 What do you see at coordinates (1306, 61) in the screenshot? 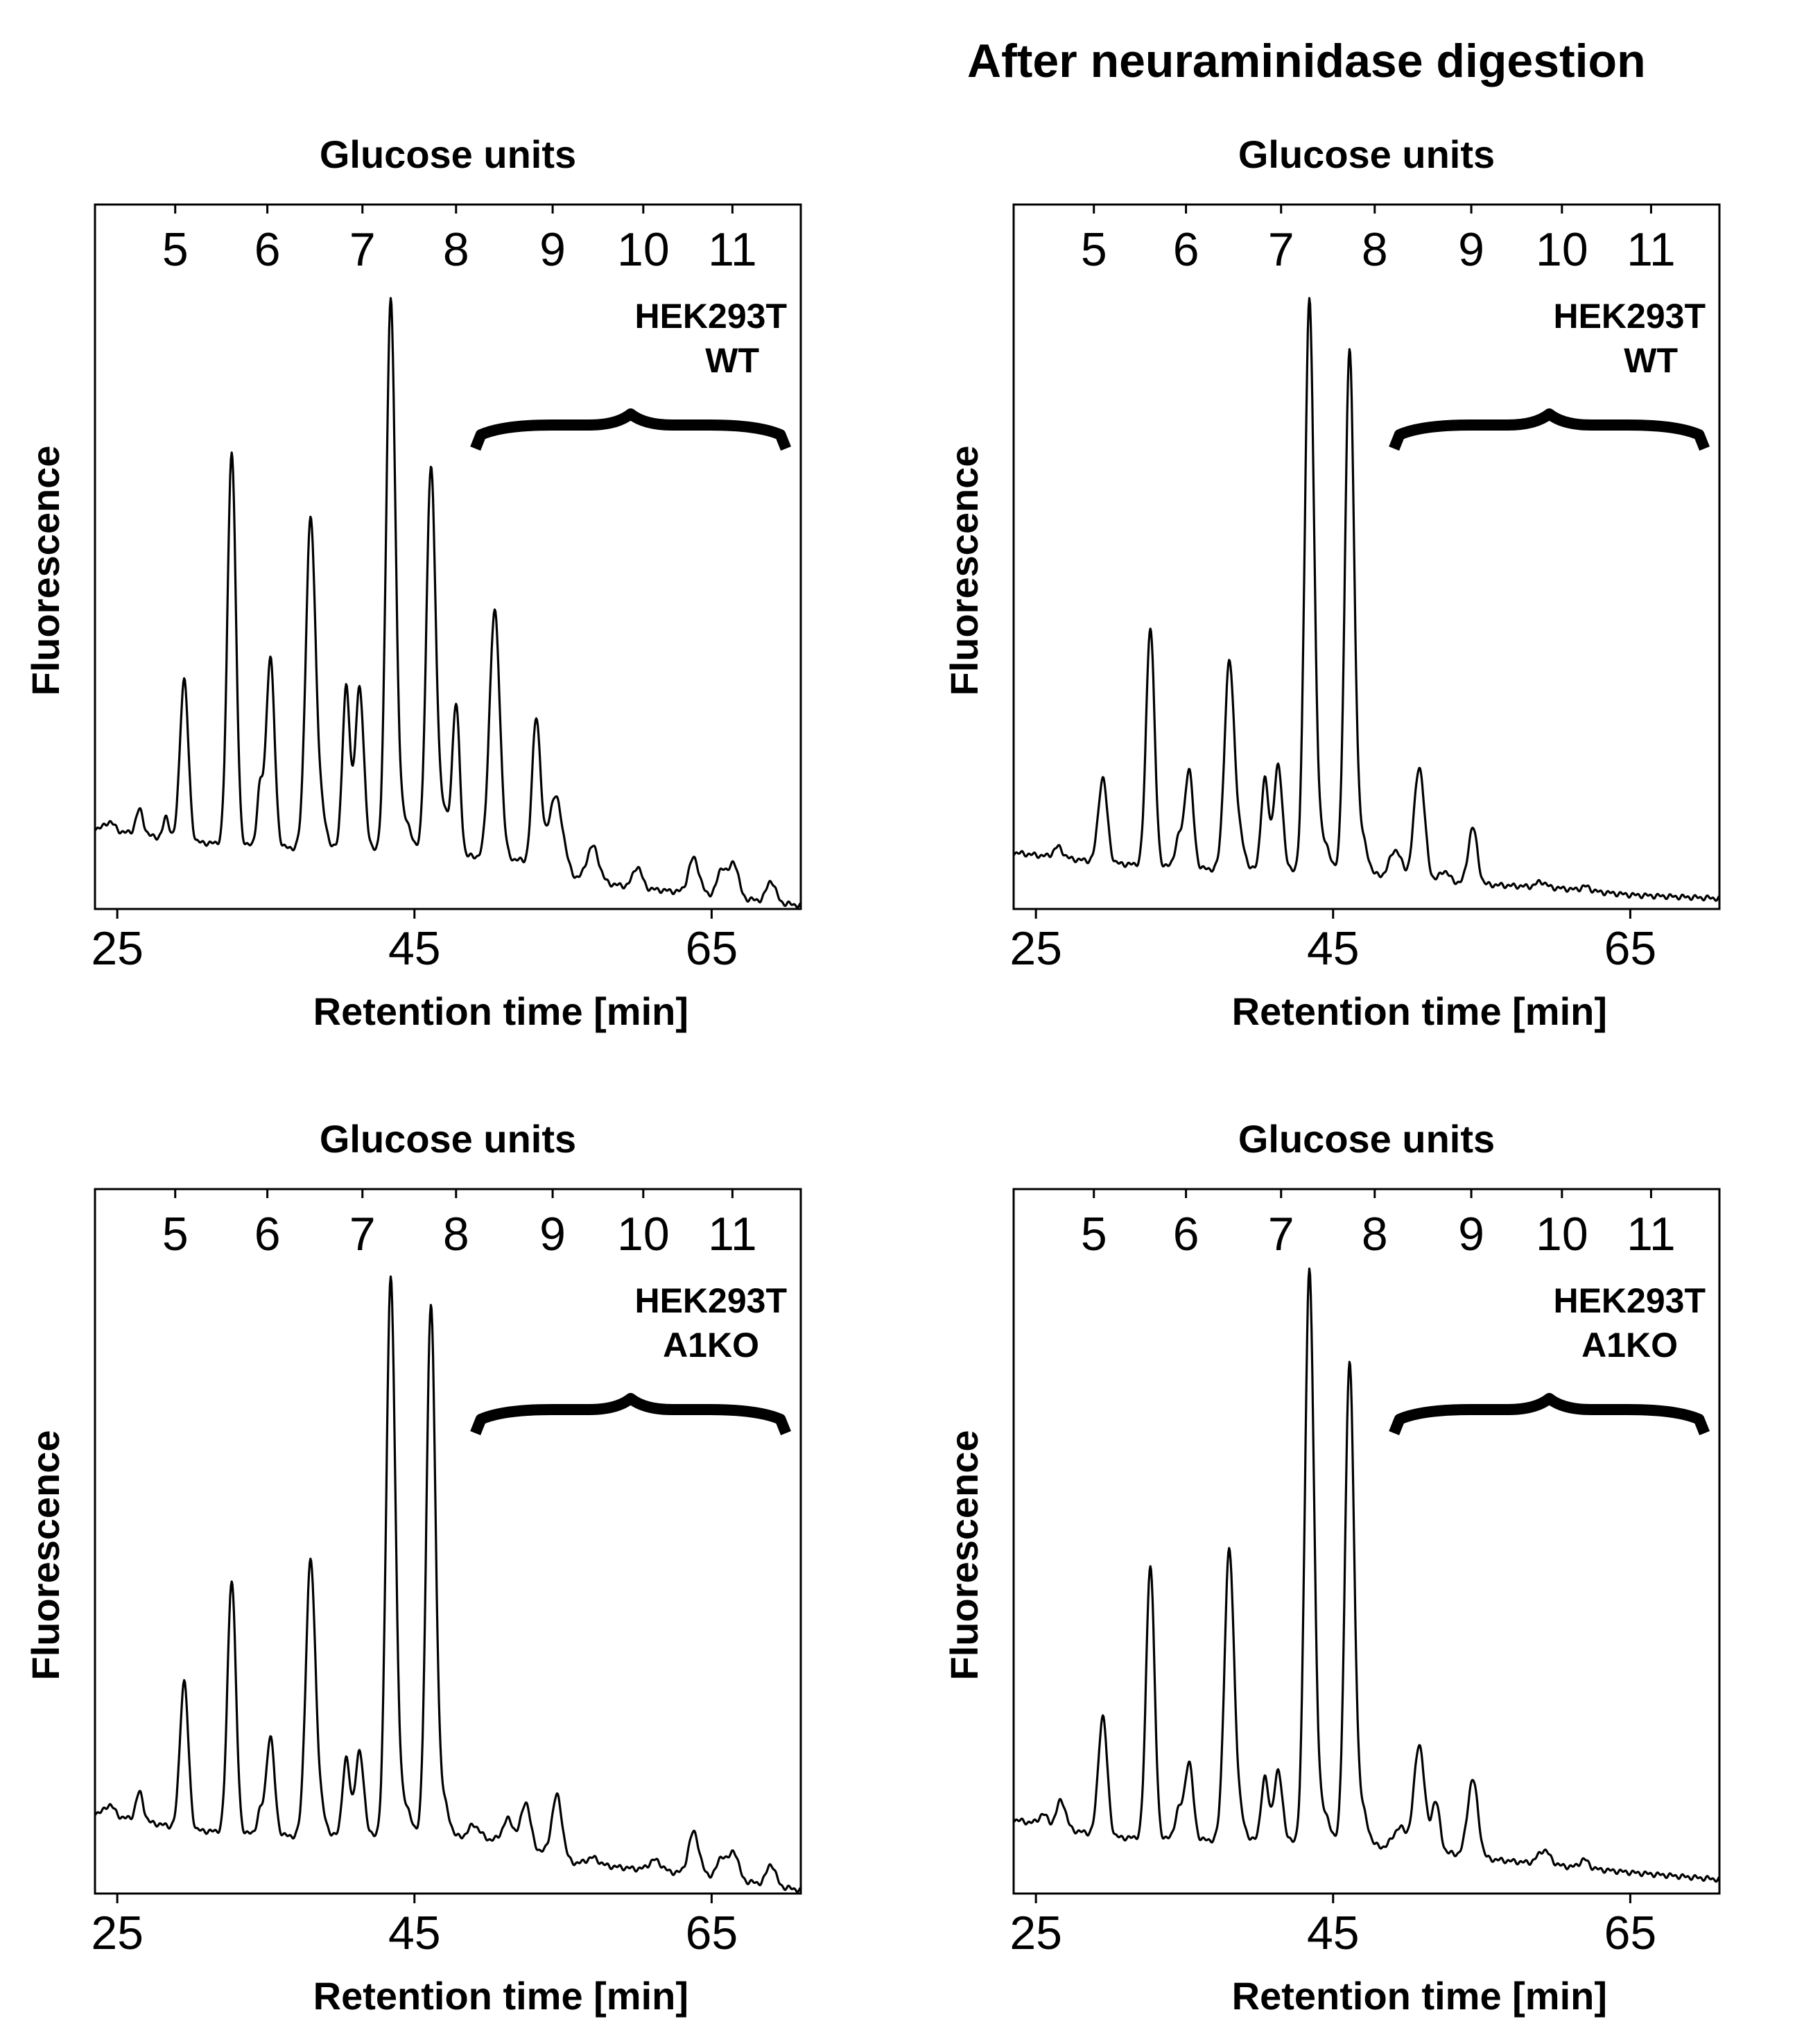
I see `figure-suptitle: After neuraminidase digestion` at bounding box center [1306, 61].